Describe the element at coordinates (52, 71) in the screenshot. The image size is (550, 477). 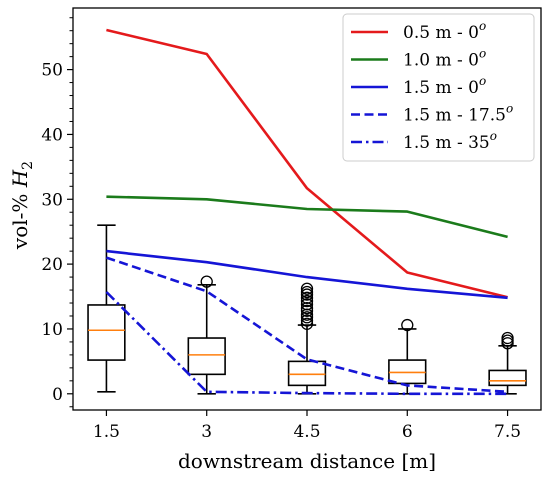
I see `y-tick-label: 50` at that location.